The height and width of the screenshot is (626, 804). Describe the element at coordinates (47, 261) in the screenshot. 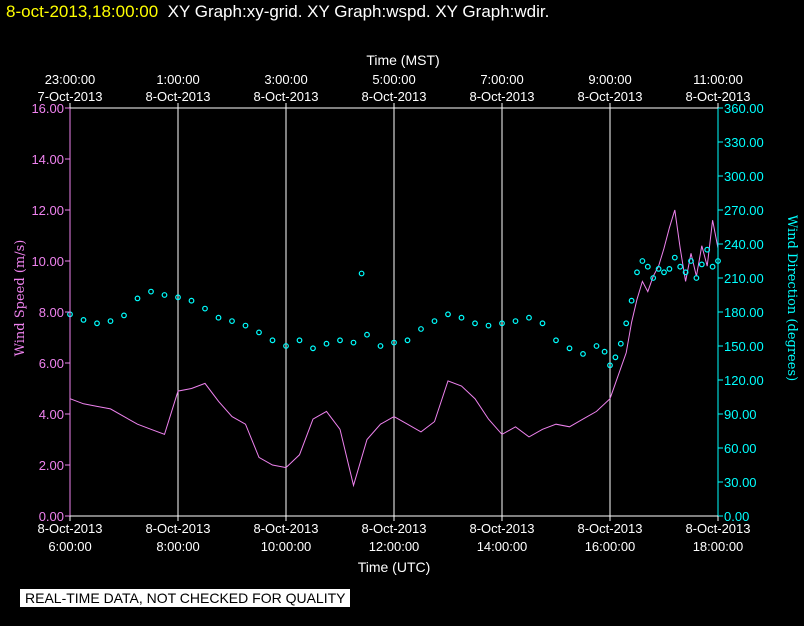

I see `left-tick-label: 10.00` at that location.